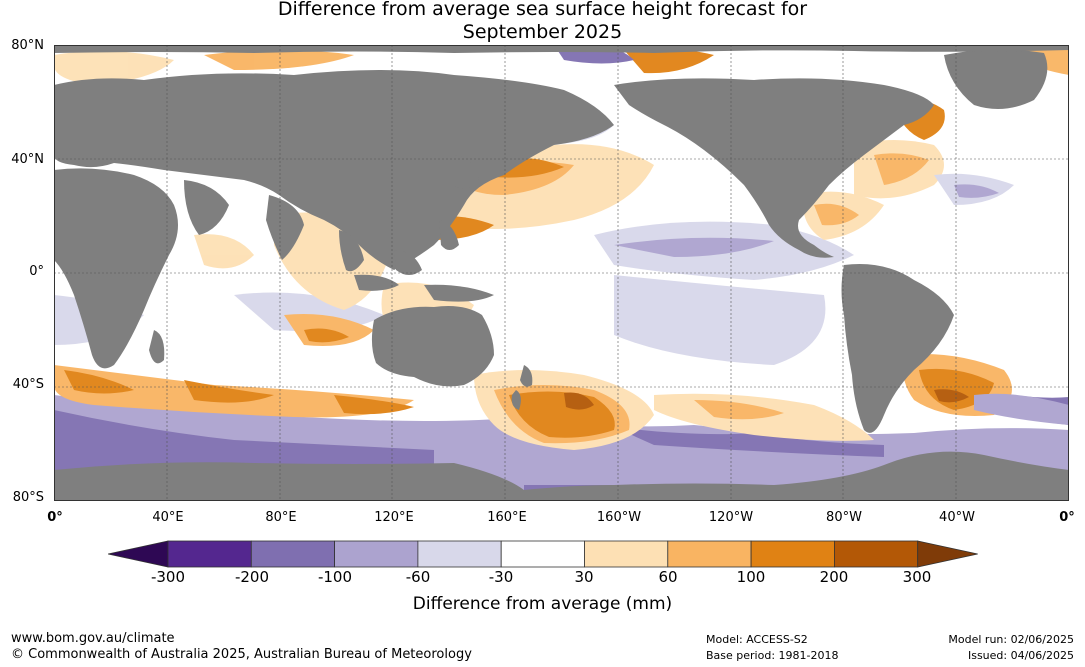 This screenshot has width=1085, height=667. Describe the element at coordinates (335, 577) in the screenshot. I see `colorbar-tick: -100` at that location.